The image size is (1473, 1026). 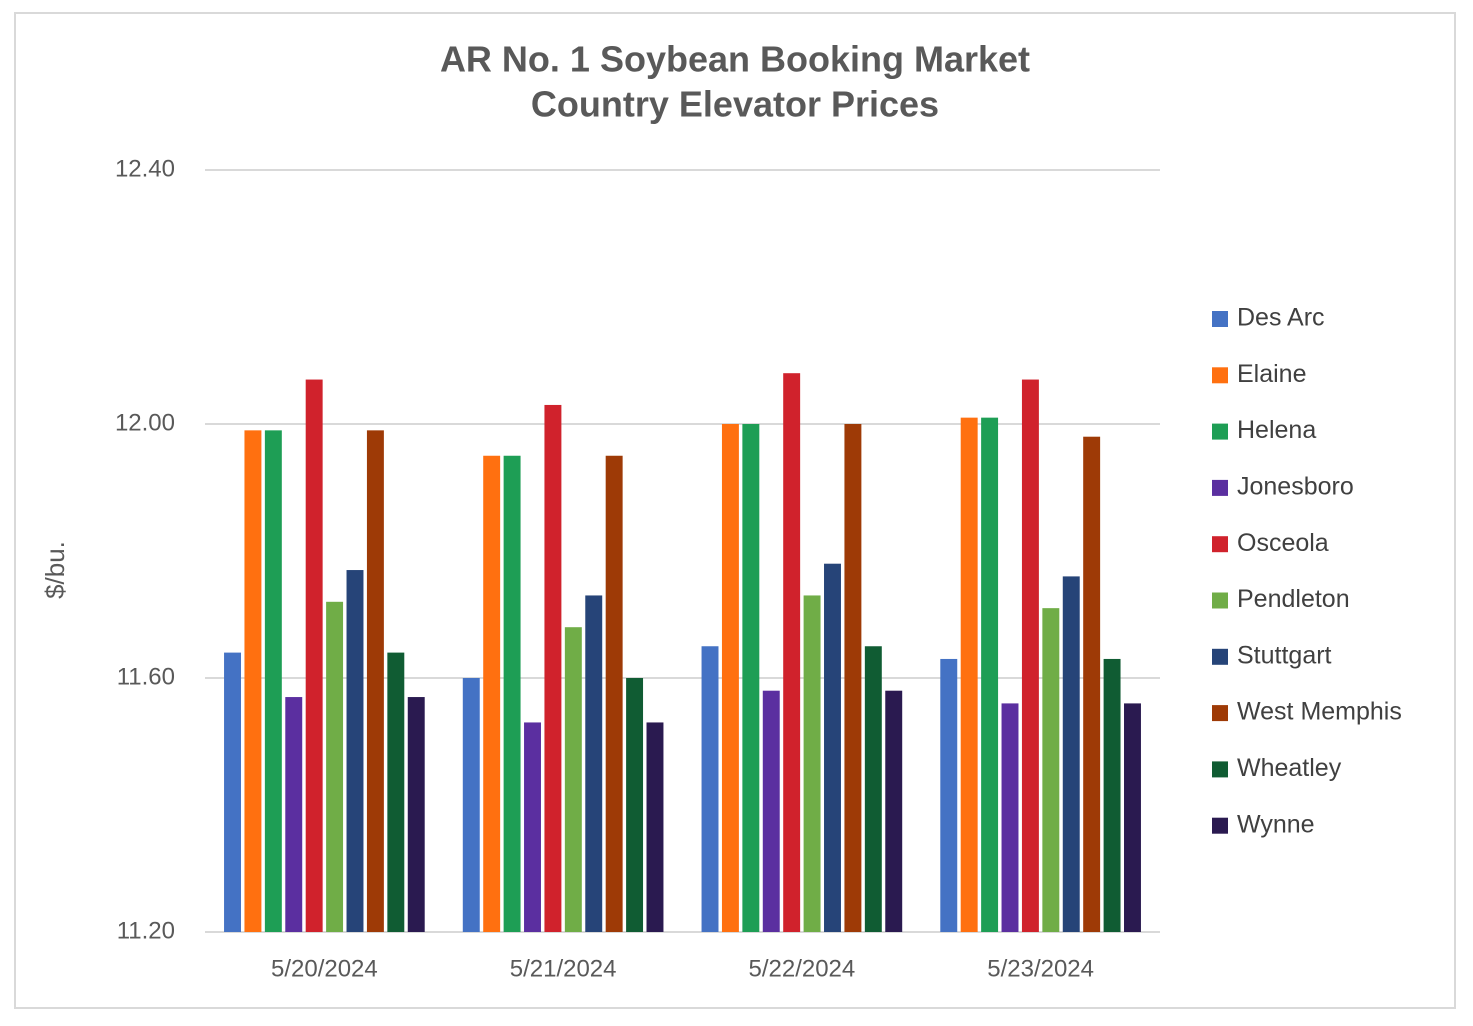 What do you see at coordinates (146, 676) in the screenshot?
I see `y-tick-label: 11.60` at bounding box center [146, 676].